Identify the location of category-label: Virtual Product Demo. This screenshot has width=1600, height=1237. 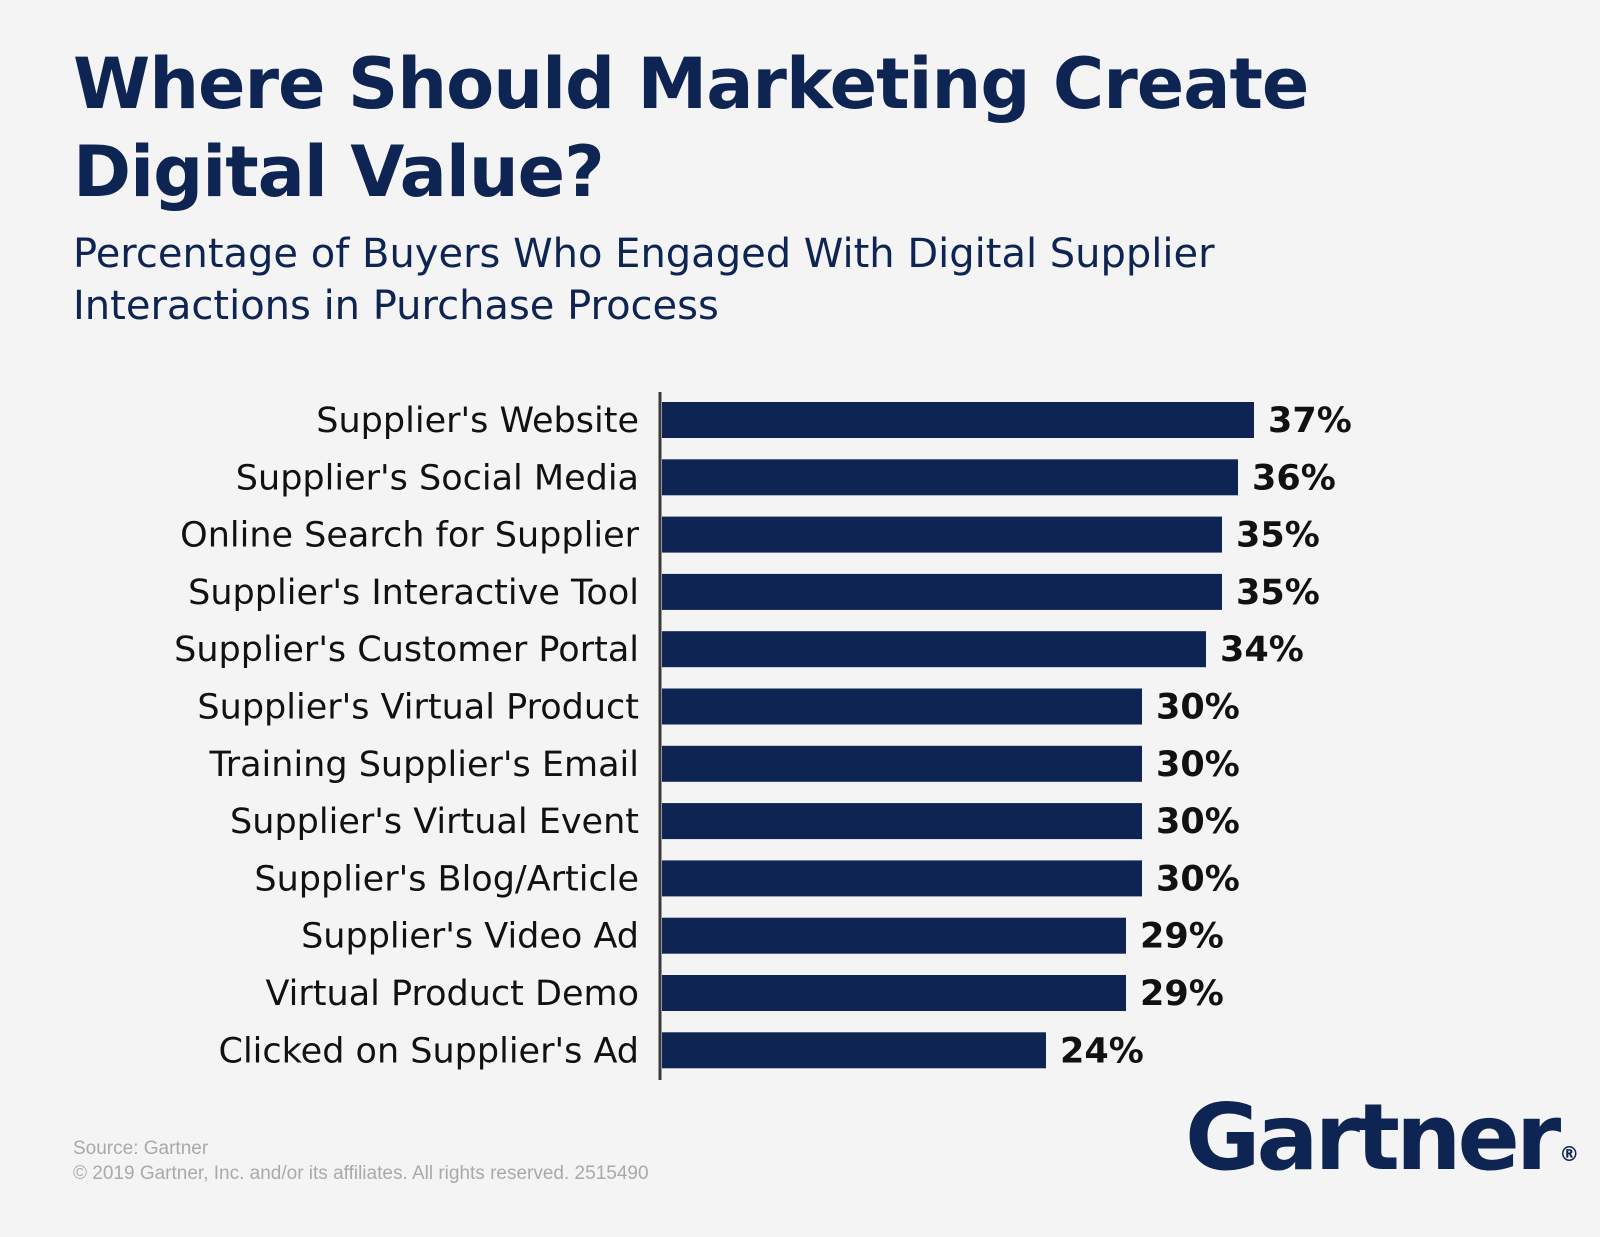
(453, 994).